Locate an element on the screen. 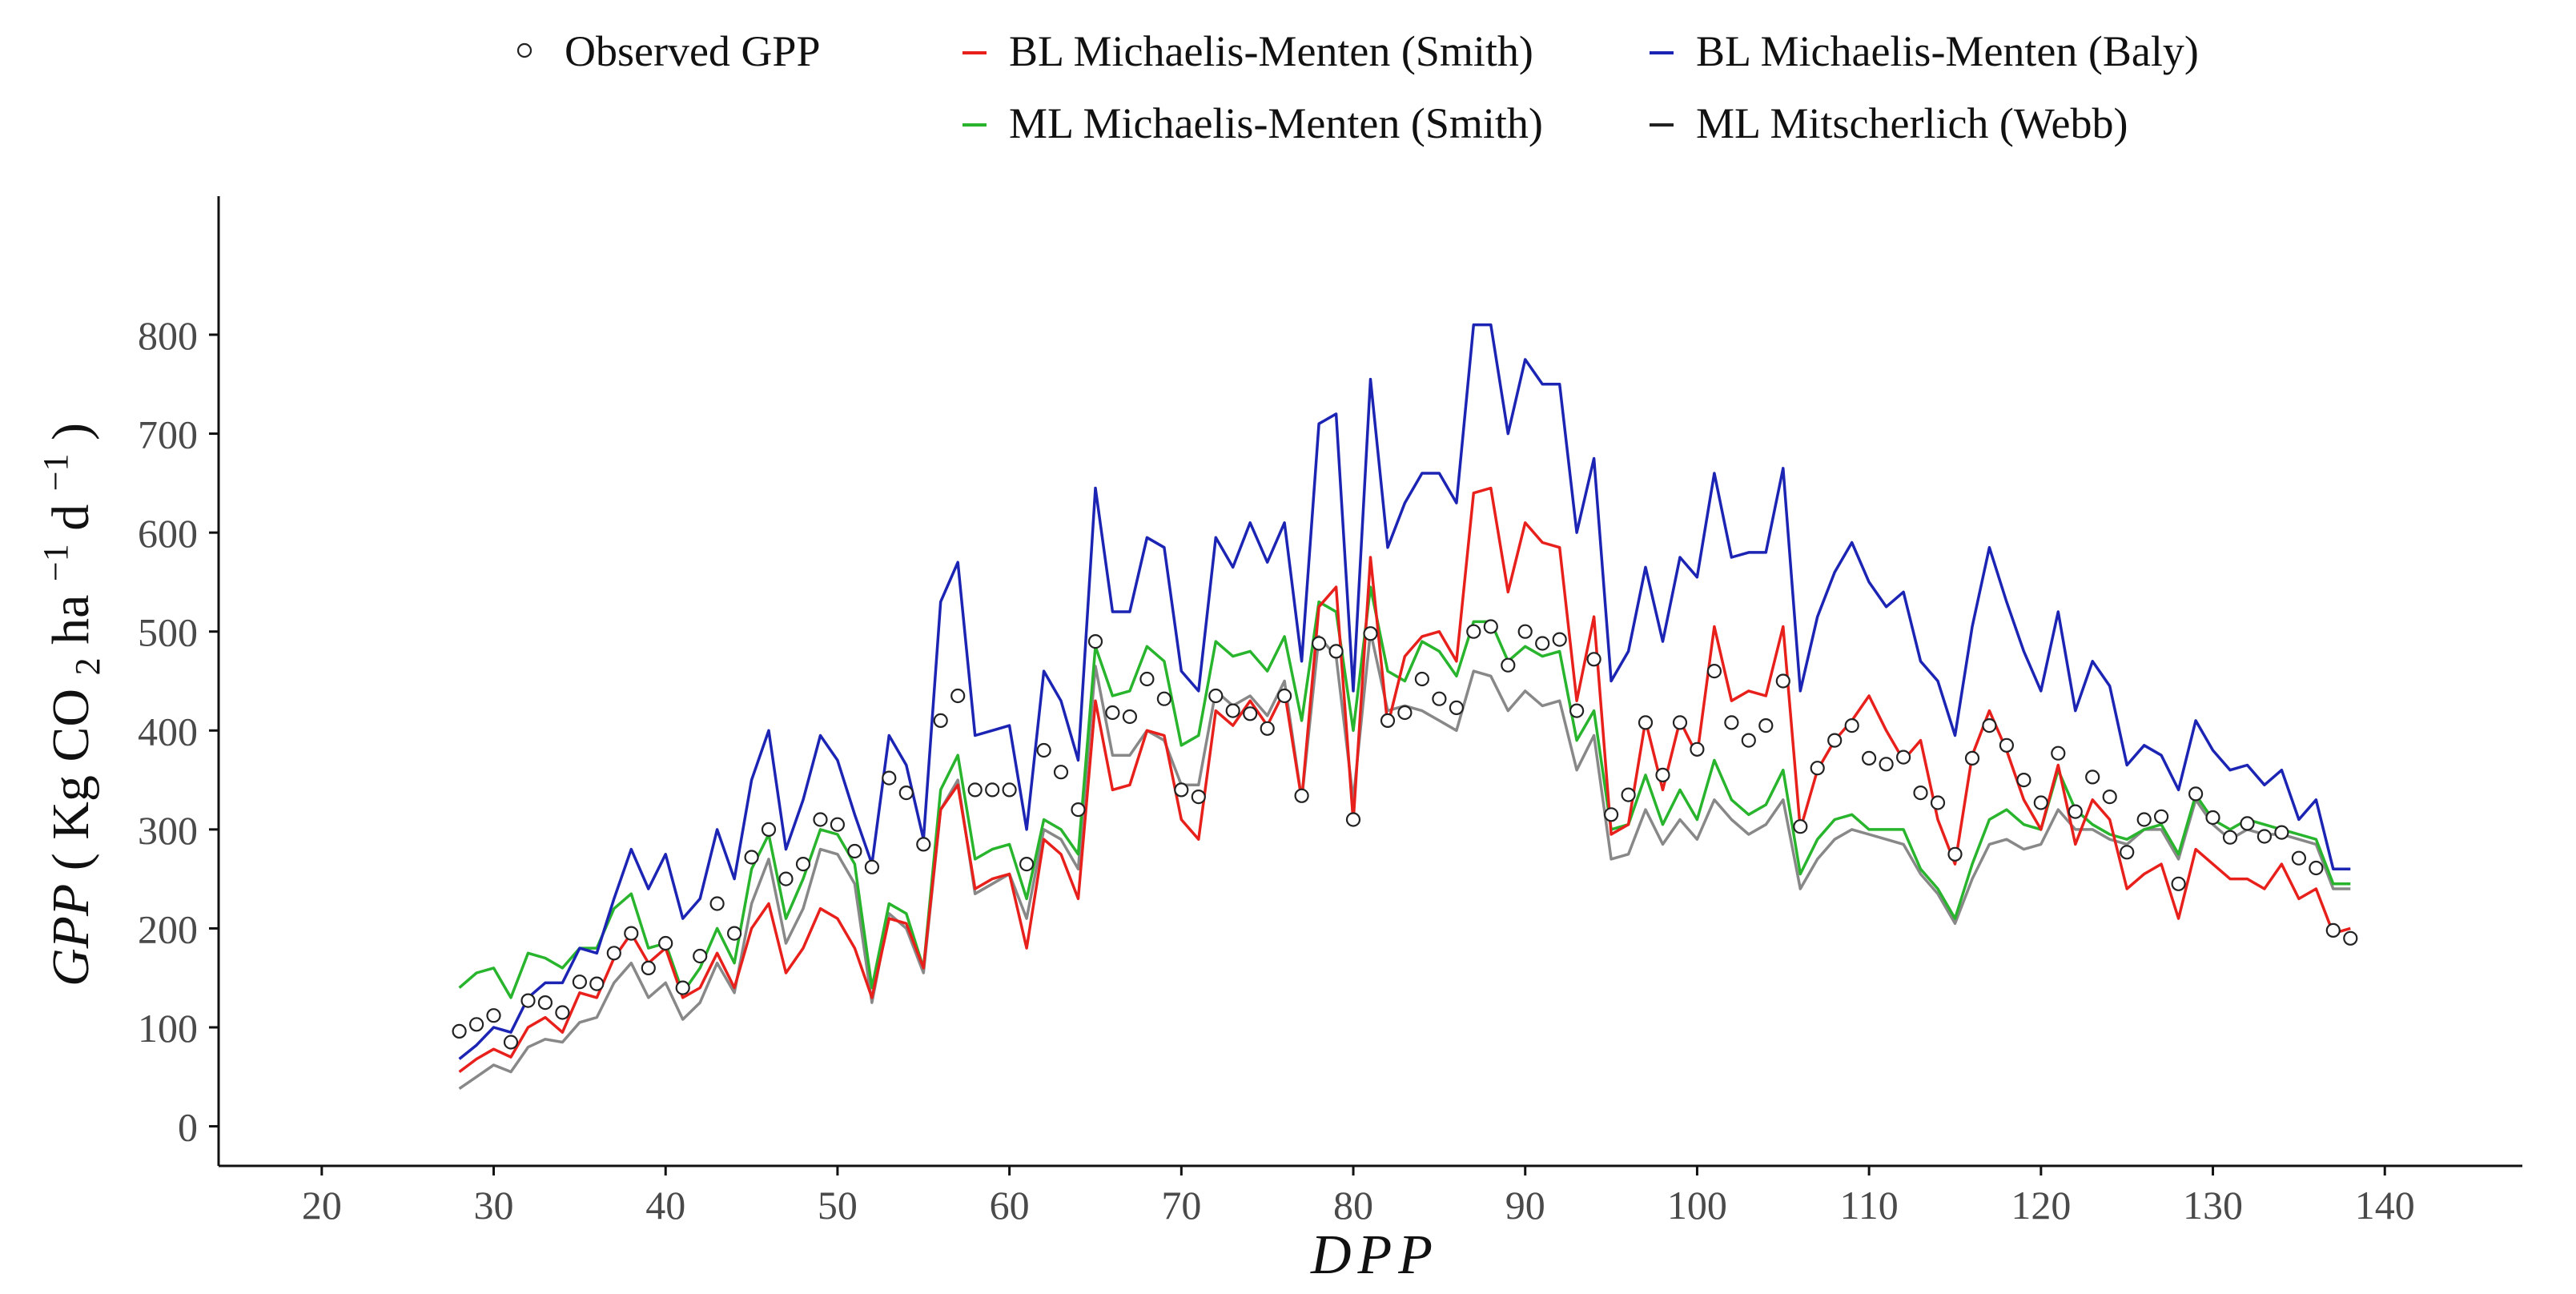  y-tick-label: 400 is located at coordinates (168, 731).